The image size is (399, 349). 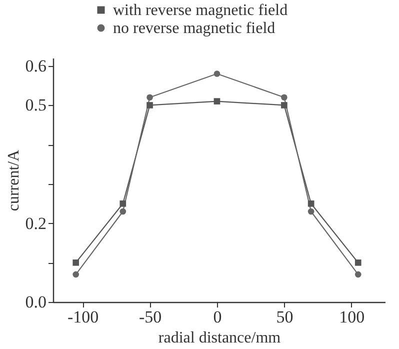 I want to click on y-tick-label: 0.6, so click(x=35, y=66).